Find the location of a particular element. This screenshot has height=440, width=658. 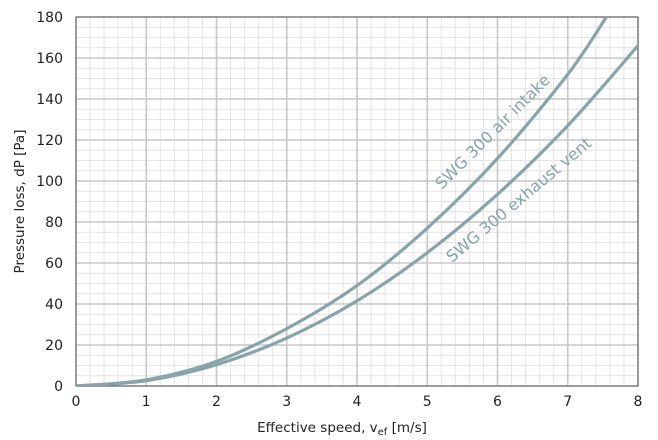

y-tick-label: 0 is located at coordinates (58, 387).